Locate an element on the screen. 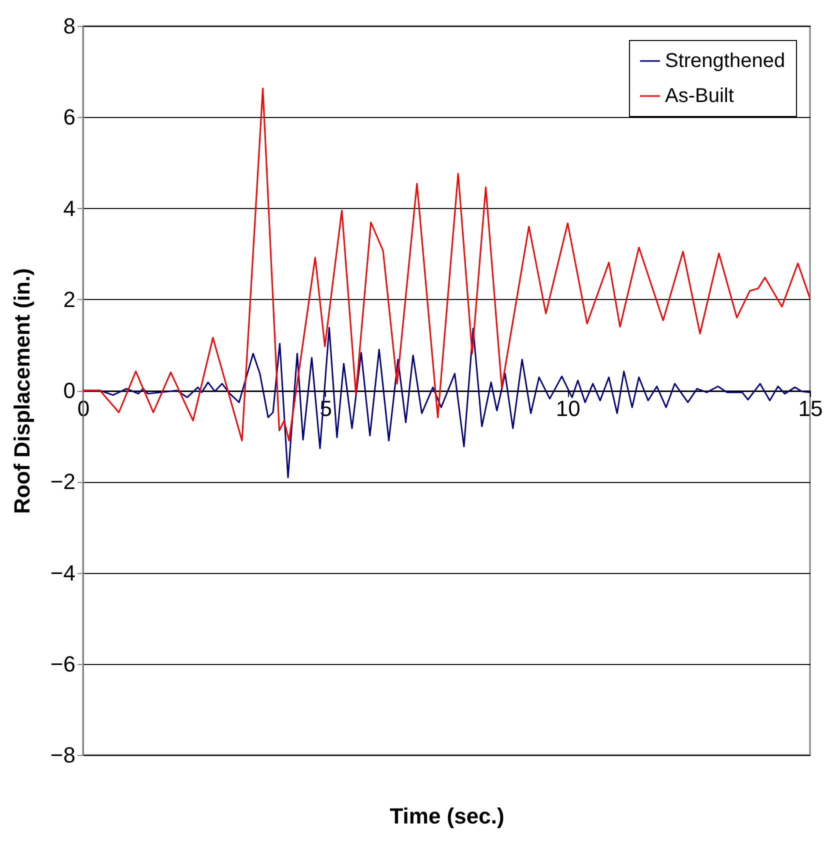 The height and width of the screenshot is (841, 824). y-tick-label: 8 is located at coordinates (69, 26).